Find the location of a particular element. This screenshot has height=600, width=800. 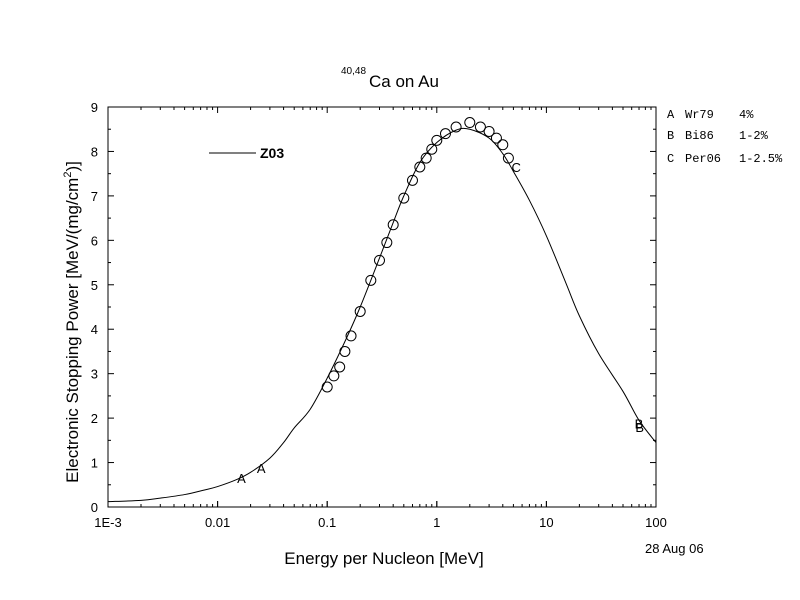

x-tick-label: 1 is located at coordinates (436, 522).